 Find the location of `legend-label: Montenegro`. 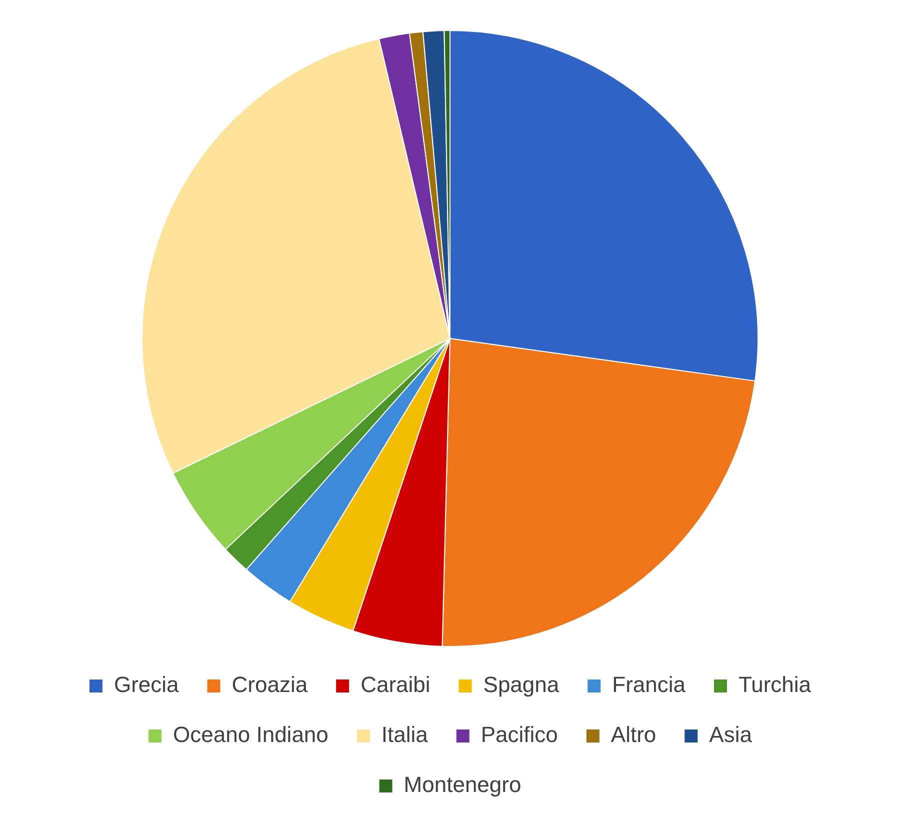

legend-label: Montenegro is located at coordinates (463, 785).